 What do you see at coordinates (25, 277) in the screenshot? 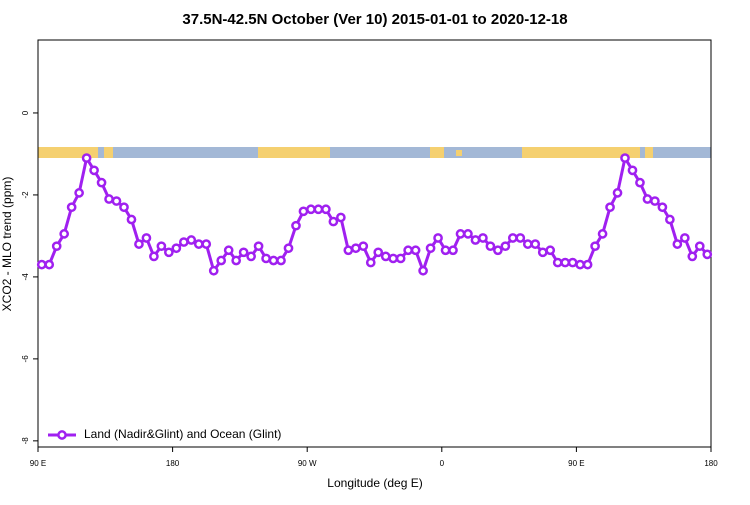
I see `y-tick-label: -4` at bounding box center [25, 277].